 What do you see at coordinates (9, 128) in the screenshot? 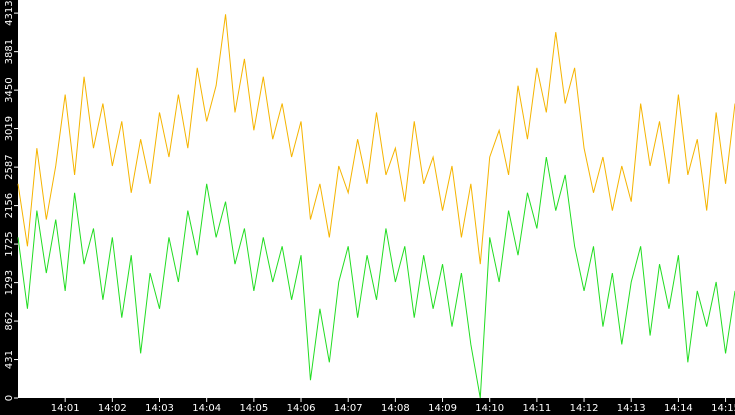
I see `y-tick-label: 3019` at bounding box center [9, 128].